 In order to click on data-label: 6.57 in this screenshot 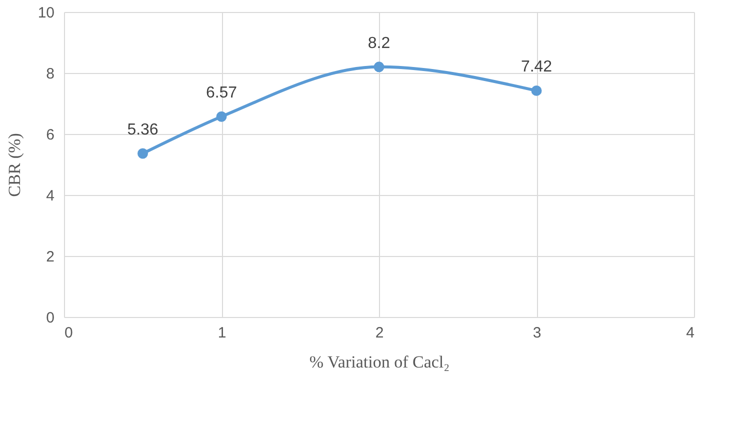, I will do `click(222, 93)`.